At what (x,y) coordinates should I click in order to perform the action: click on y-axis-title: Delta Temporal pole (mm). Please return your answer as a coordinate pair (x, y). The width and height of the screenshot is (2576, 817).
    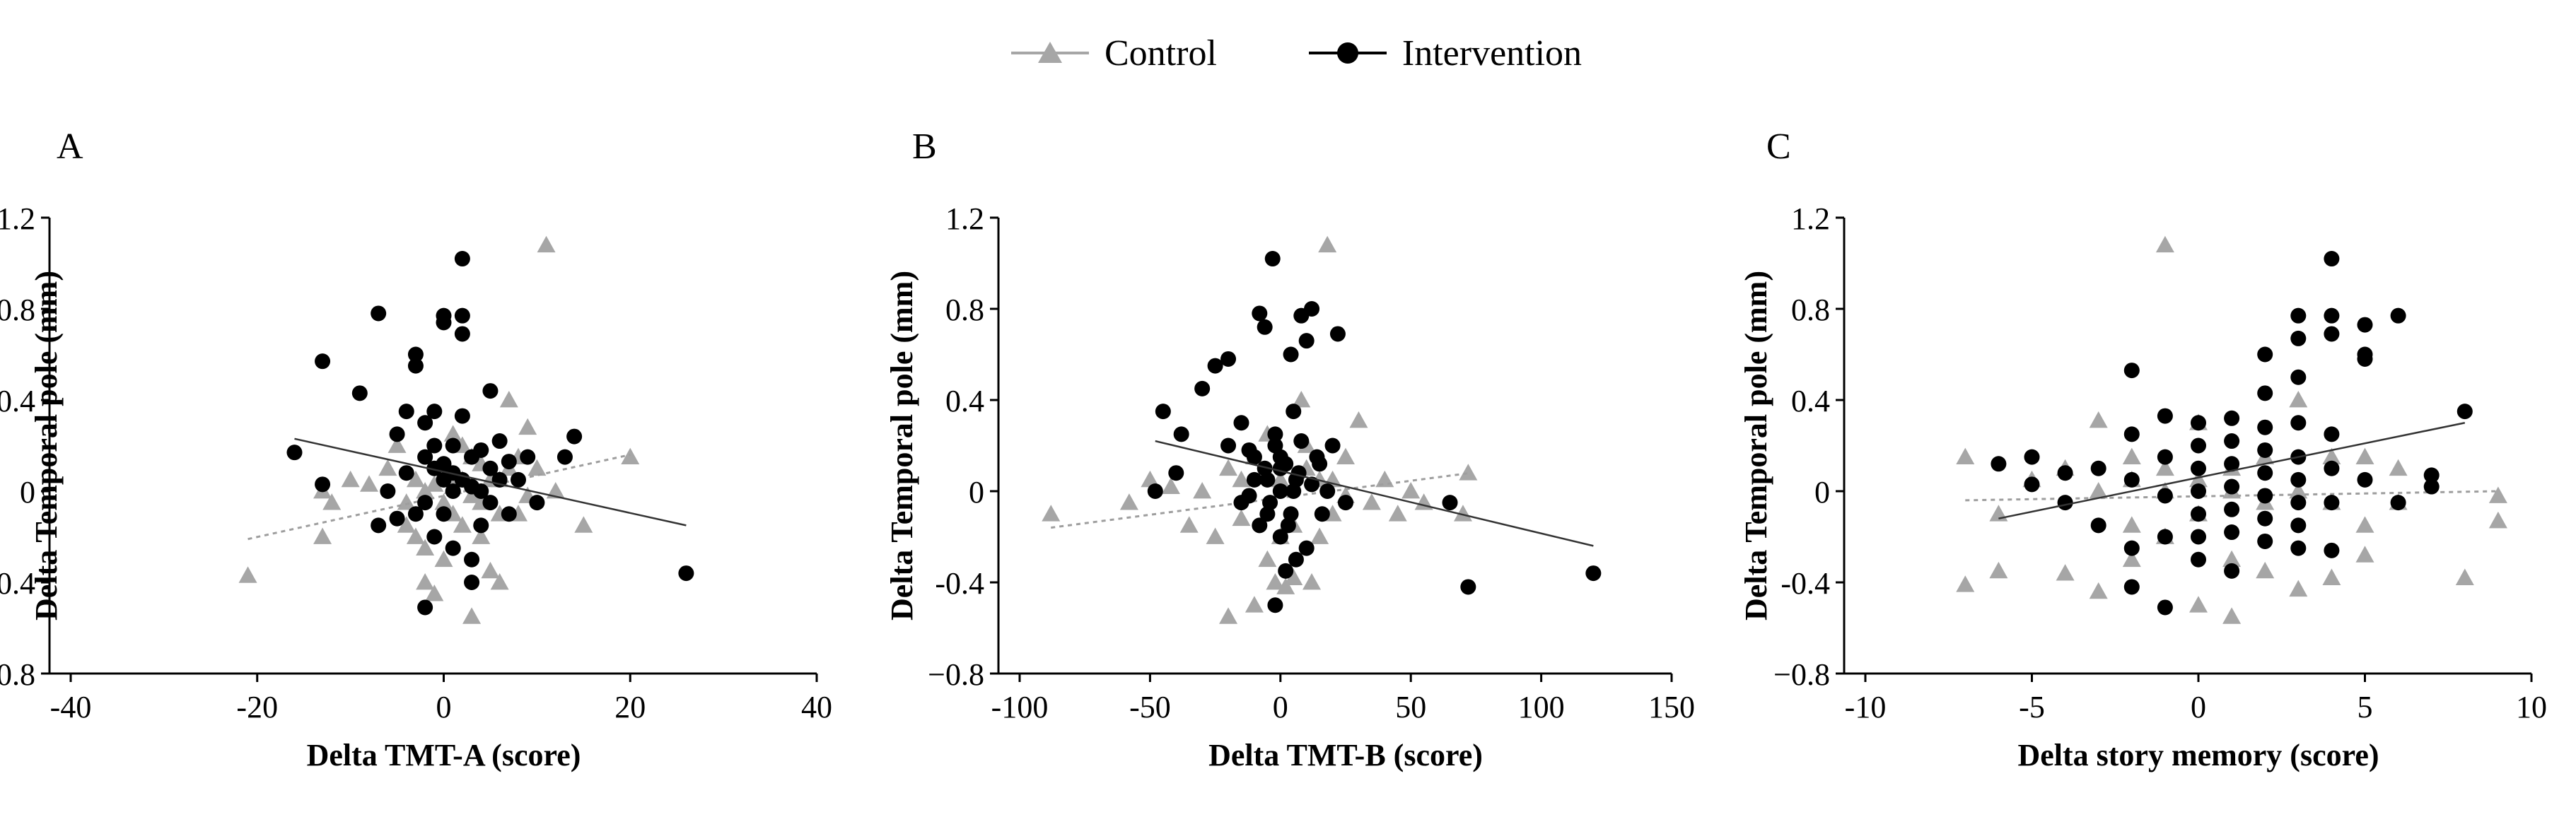
    Looking at the image, I should click on (902, 446).